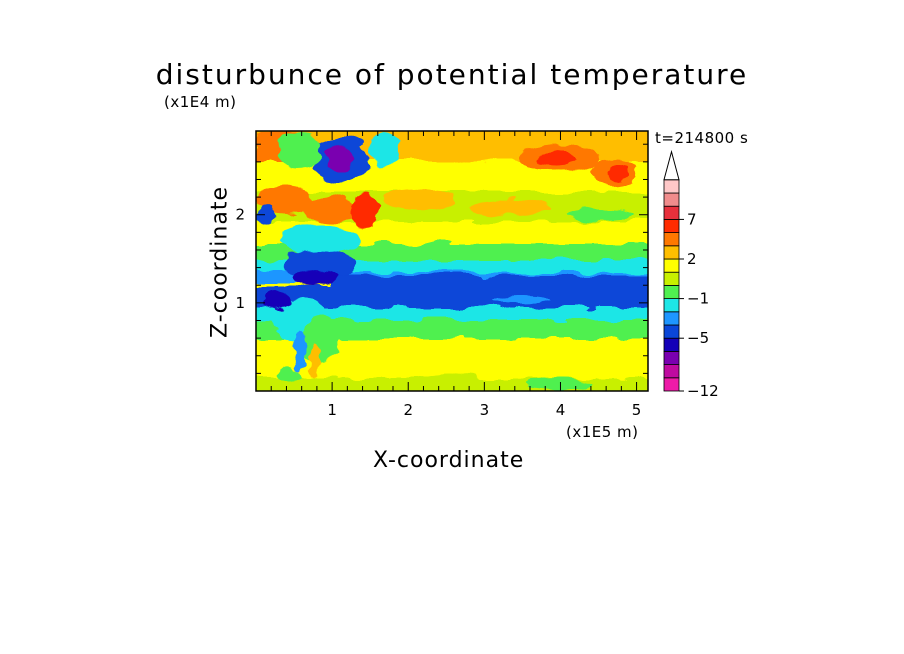  What do you see at coordinates (200, 102) in the screenshot?
I see `y-axis-unit: (x1E4 m)` at bounding box center [200, 102].